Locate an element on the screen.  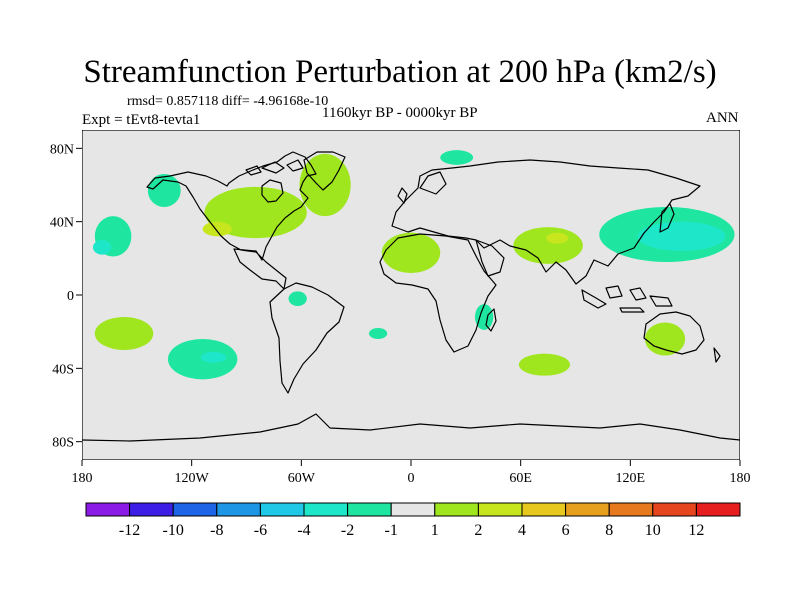
season-label: ANN is located at coordinates (722, 118).